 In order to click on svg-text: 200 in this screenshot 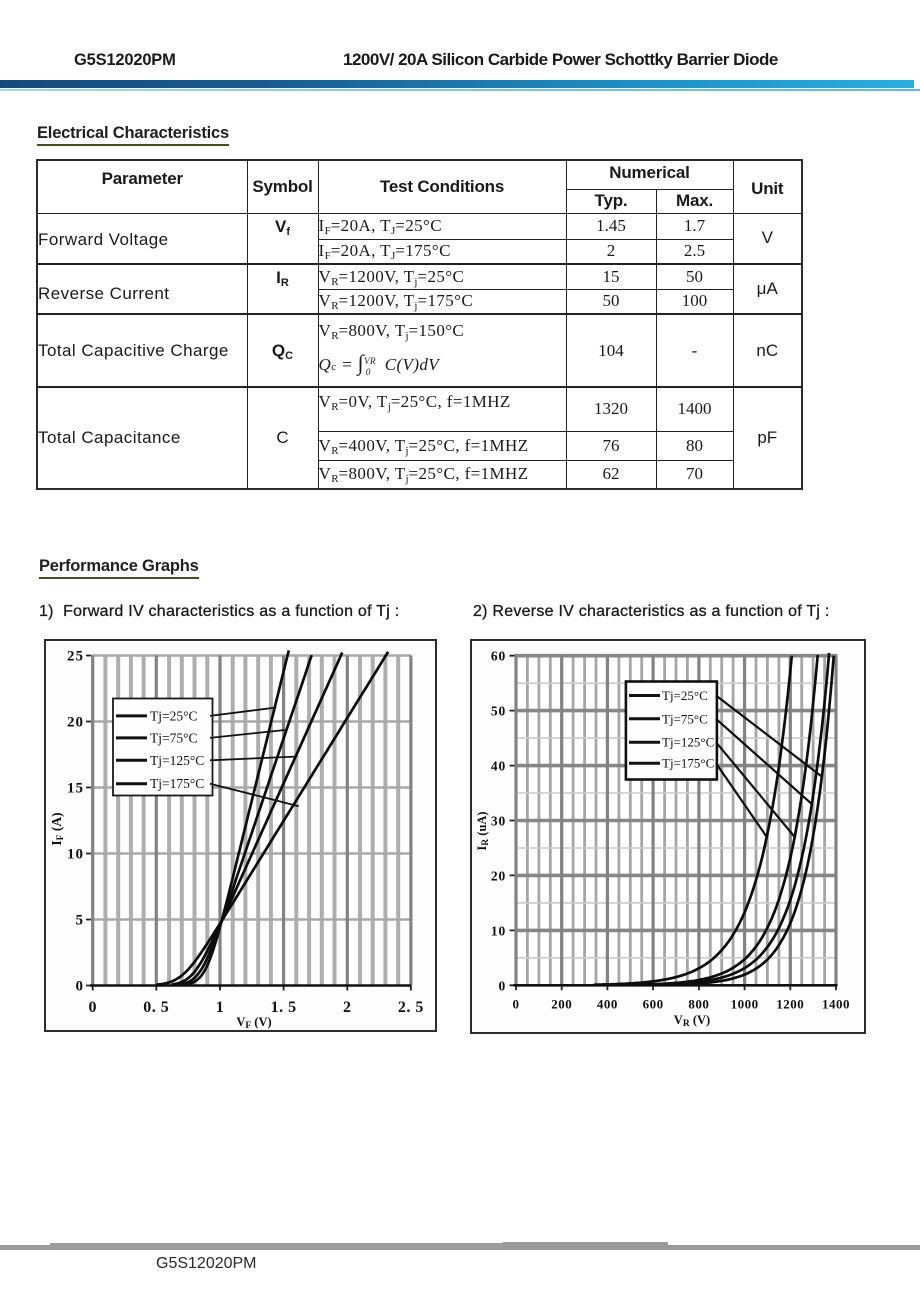, I will do `click(561, 1004)`.